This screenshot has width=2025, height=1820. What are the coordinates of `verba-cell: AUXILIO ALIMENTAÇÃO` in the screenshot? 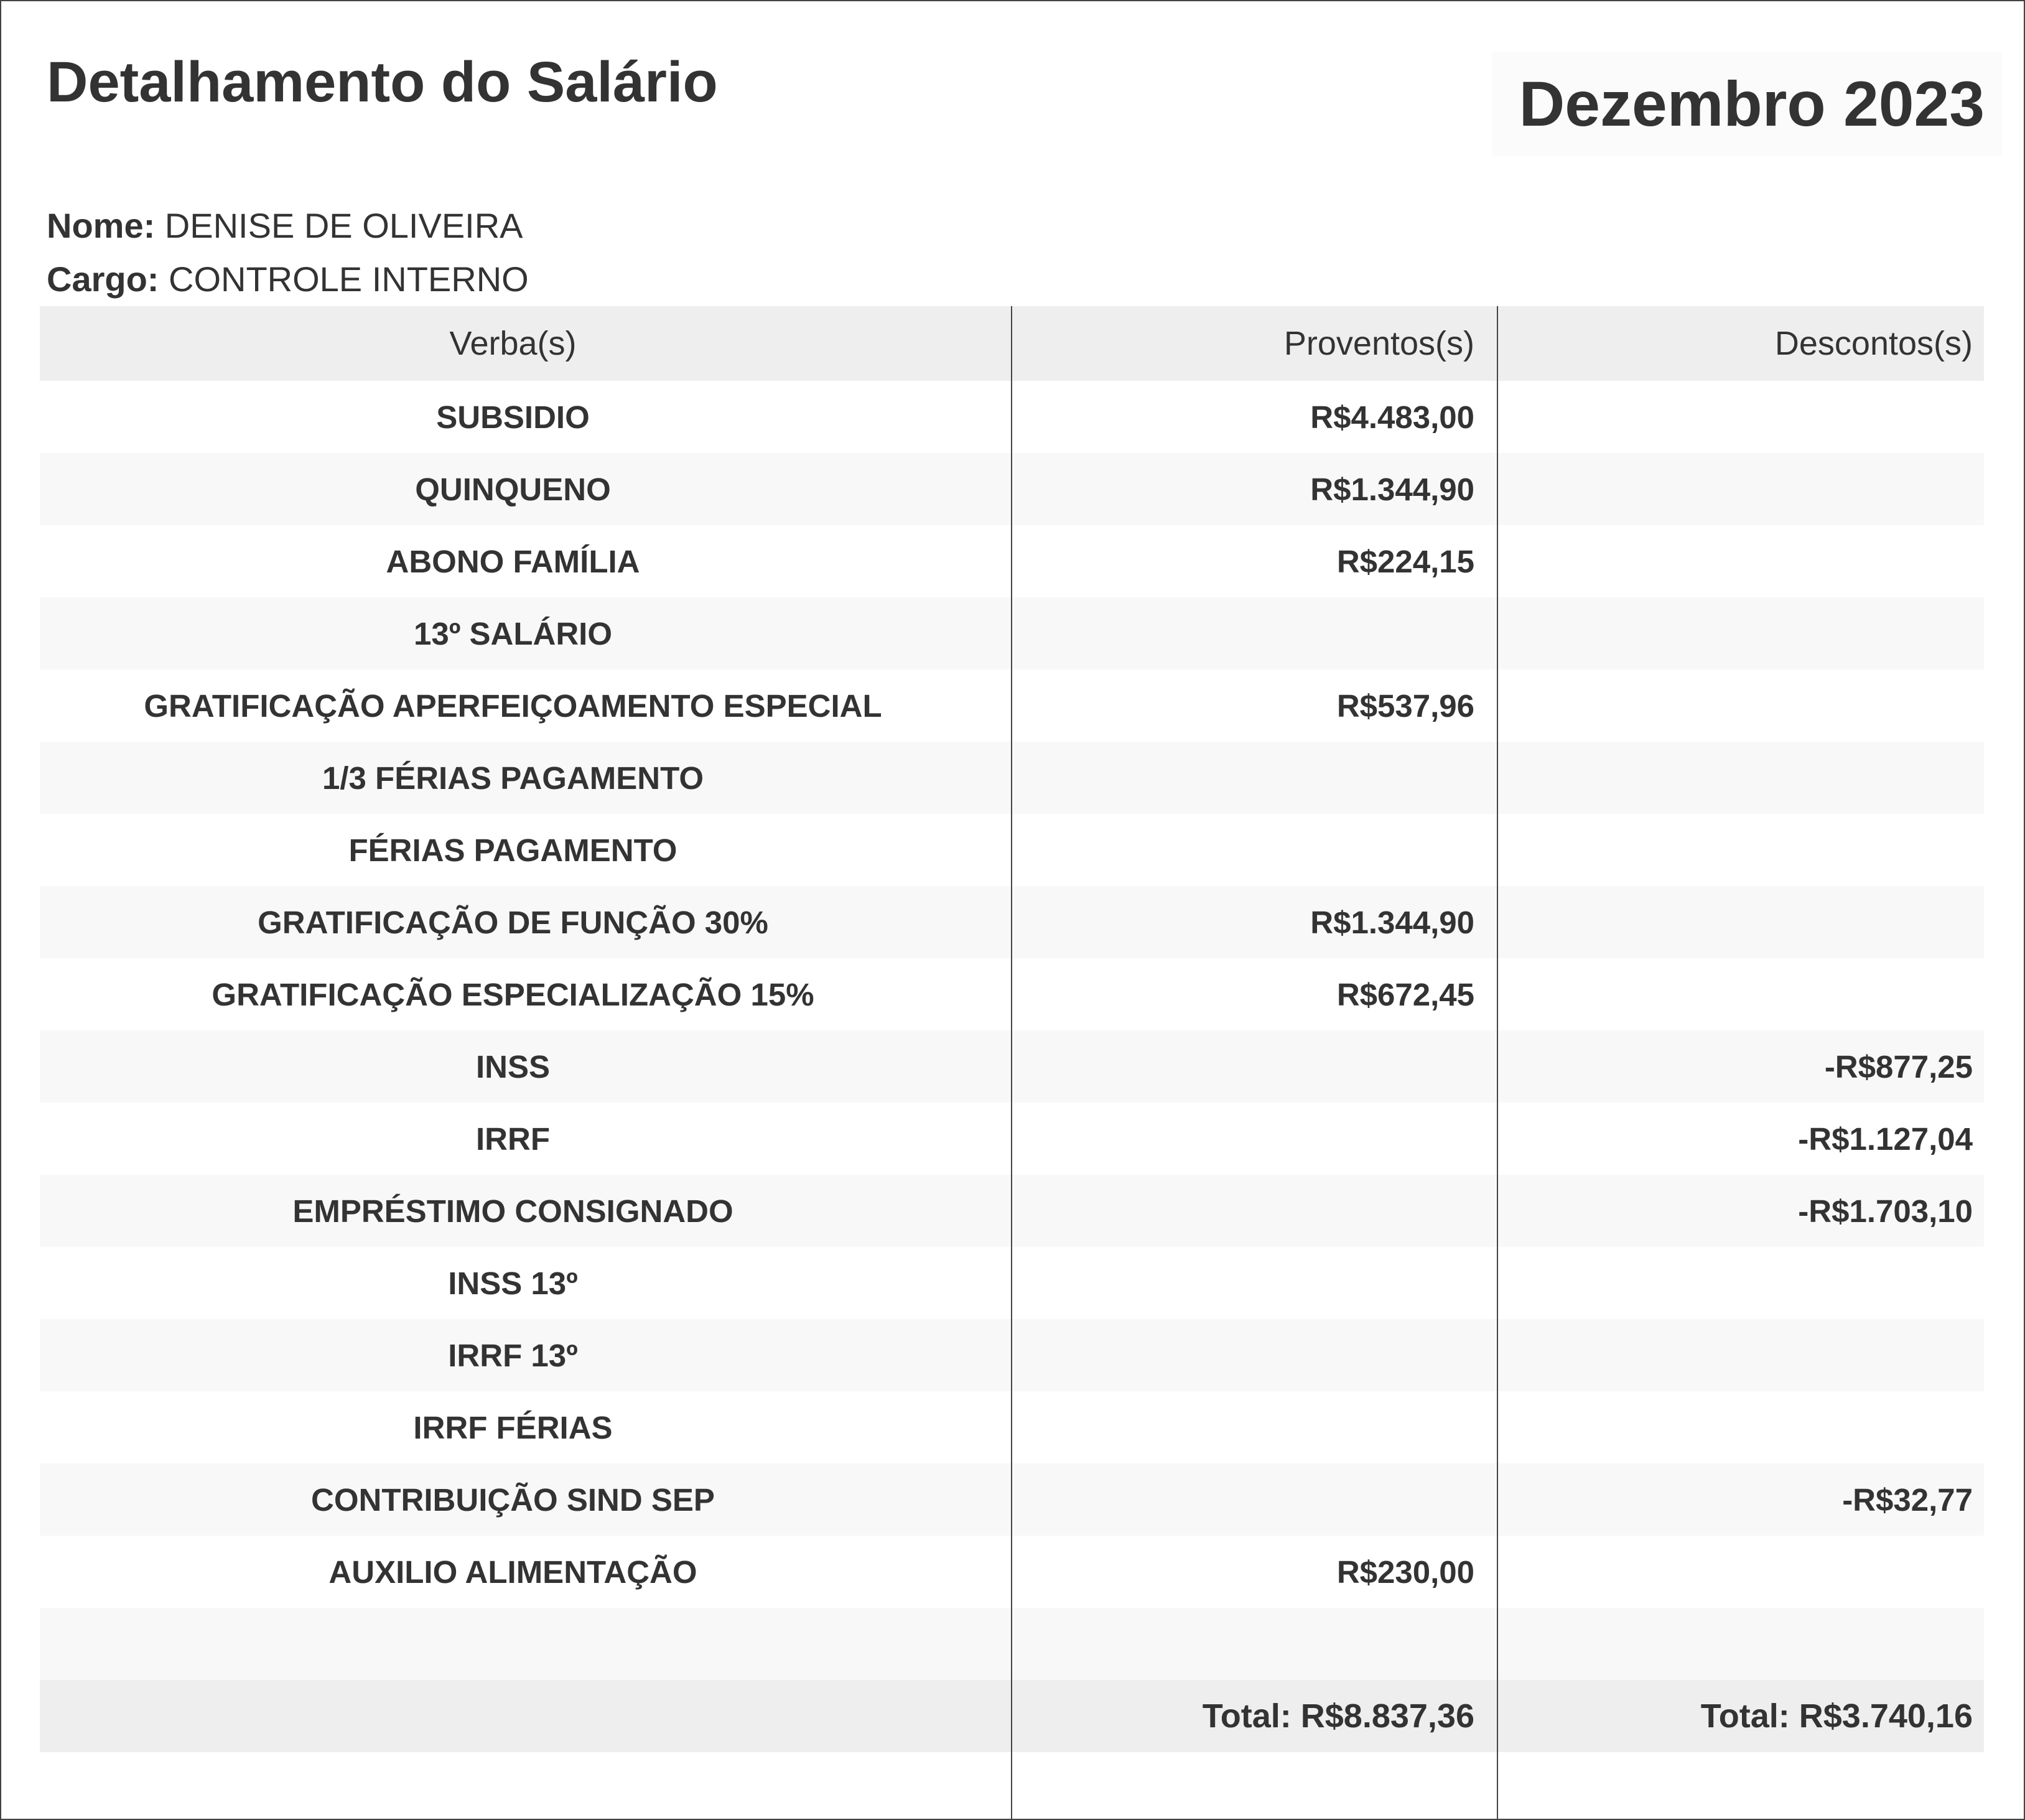 It's located at (512, 1572).